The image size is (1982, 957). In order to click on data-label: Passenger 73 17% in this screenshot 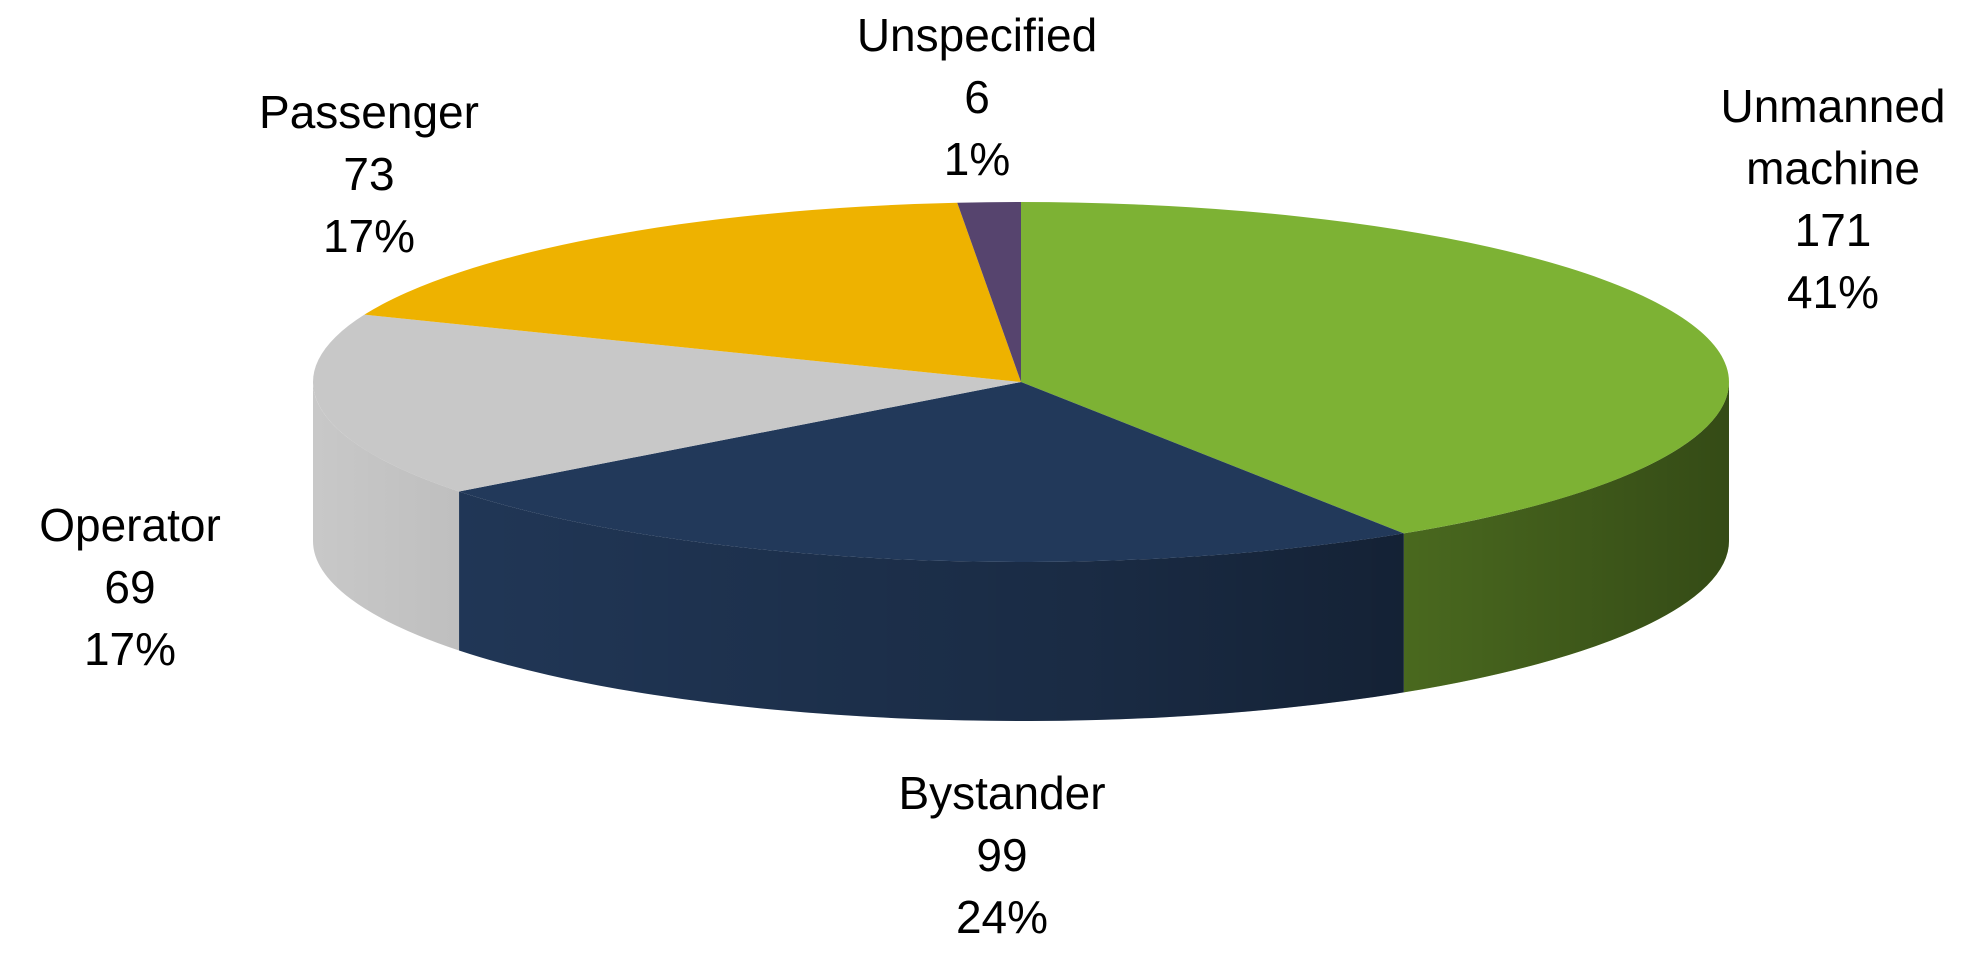, I will do `click(369, 174)`.